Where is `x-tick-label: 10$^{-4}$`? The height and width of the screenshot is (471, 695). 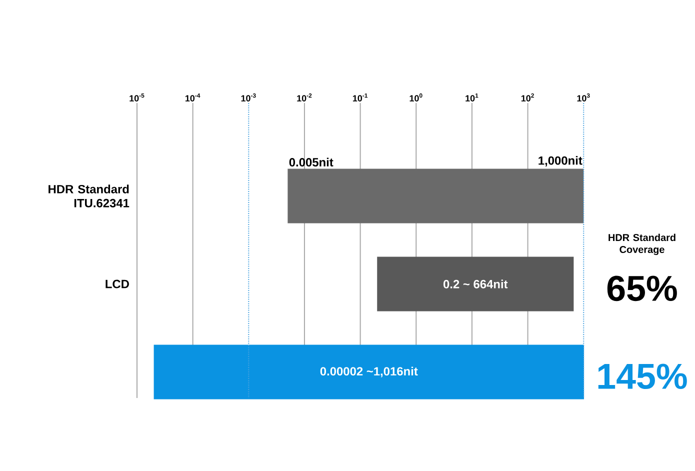 x-tick-label: 10$^{-4}$ is located at coordinates (192, 97).